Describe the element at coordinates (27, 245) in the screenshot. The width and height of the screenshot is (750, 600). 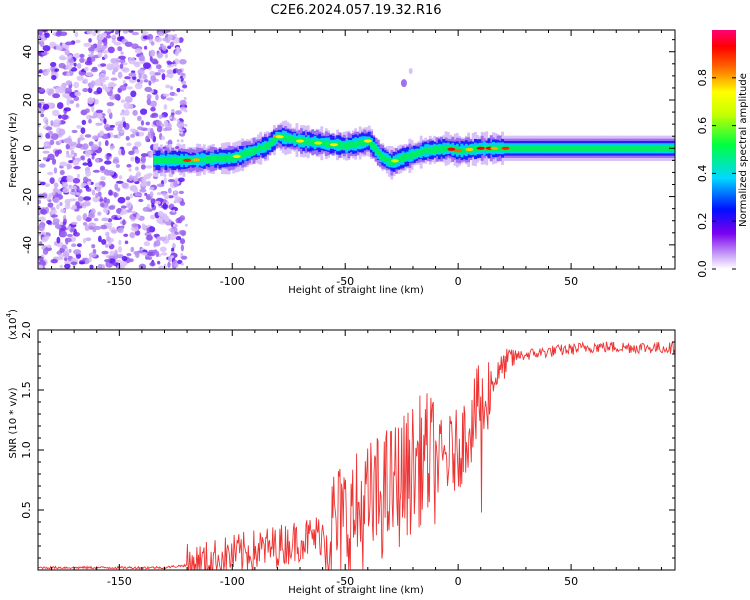
I see `spectrogram-y-tick-label: -40` at that location.